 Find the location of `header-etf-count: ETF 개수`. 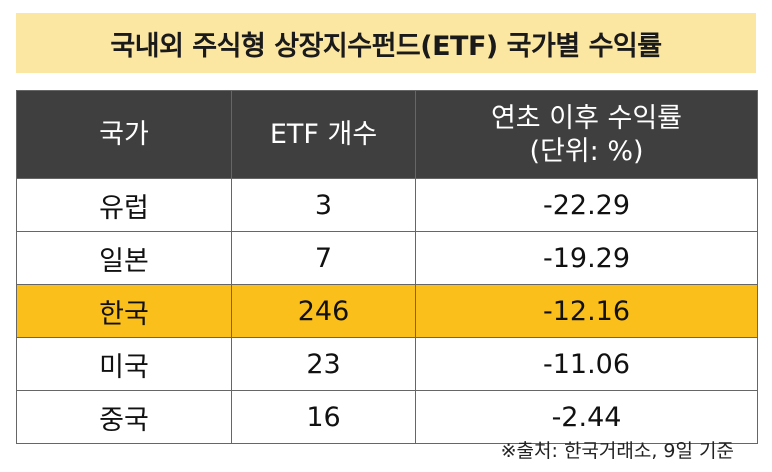

header-etf-count: ETF 개수 is located at coordinates (323, 134).